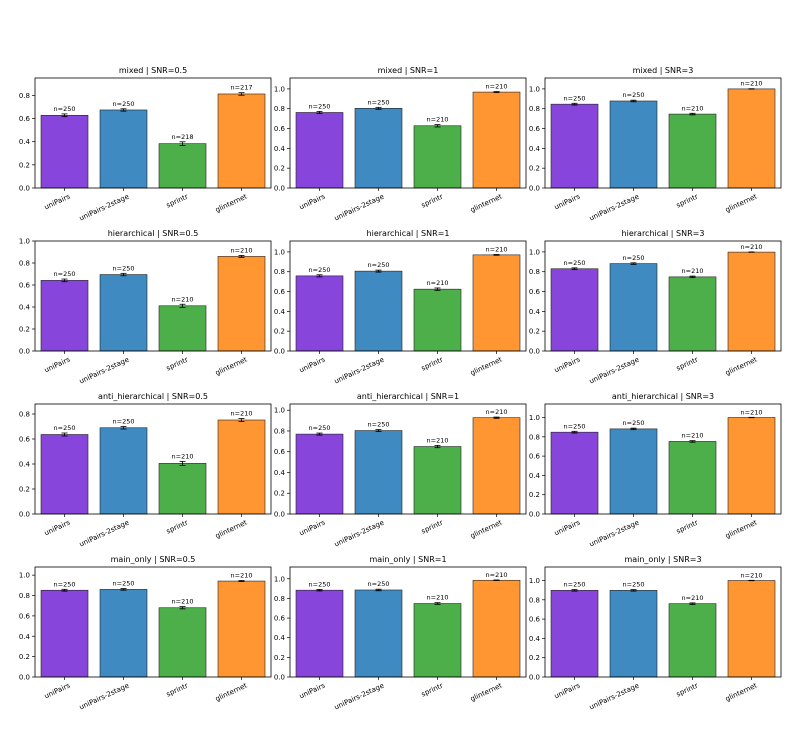 This screenshot has width=793, height=740. What do you see at coordinates (662, 559) in the screenshot?
I see `subplot-title: main_only | SNR=3` at bounding box center [662, 559].